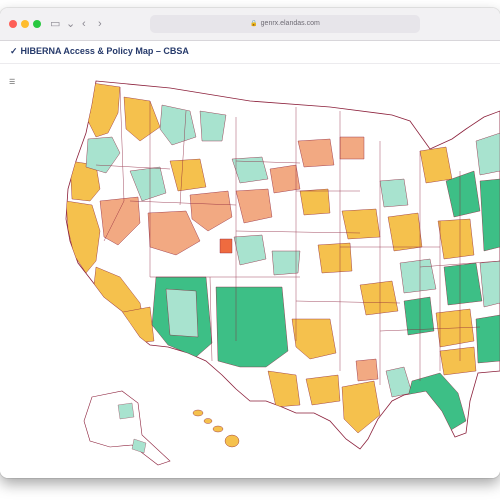 Image resolution: width=500 pixels, height=500 pixels. What do you see at coordinates (104, 51) in the screenshot?
I see `page-title-text: HIBERNA Access & Policy Map – CBSA` at bounding box center [104, 51].